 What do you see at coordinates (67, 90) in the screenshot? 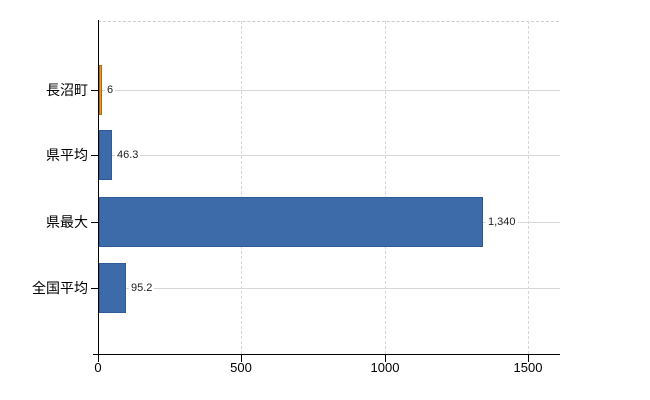
I see `category-label: 長沼町` at bounding box center [67, 90].